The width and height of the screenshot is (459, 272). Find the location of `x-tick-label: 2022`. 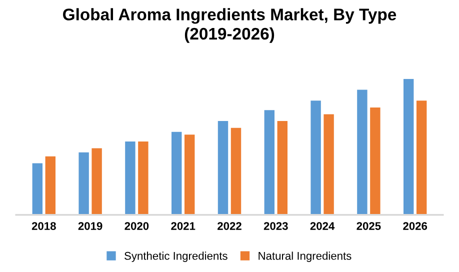

x-tick-label: 2022 is located at coordinates (230, 226).